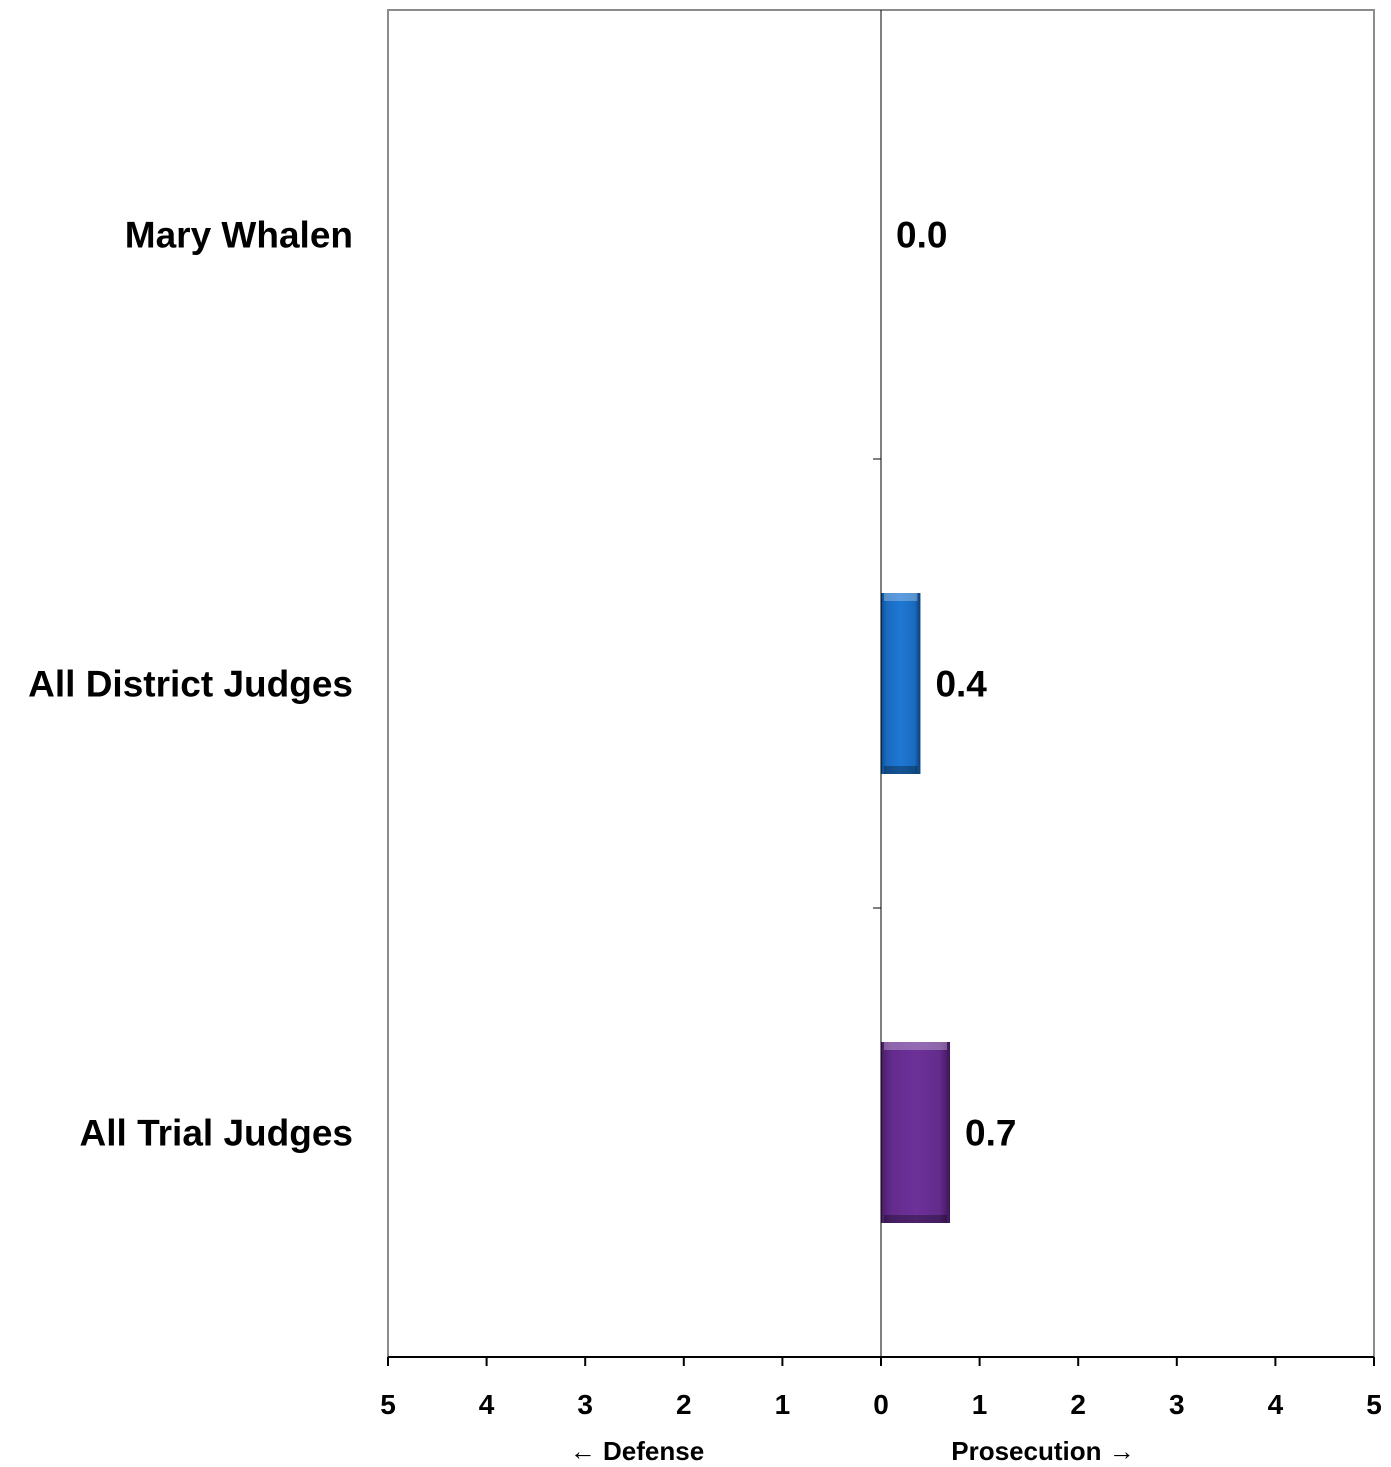  I want to click on bars-layer, so click(916, 908).